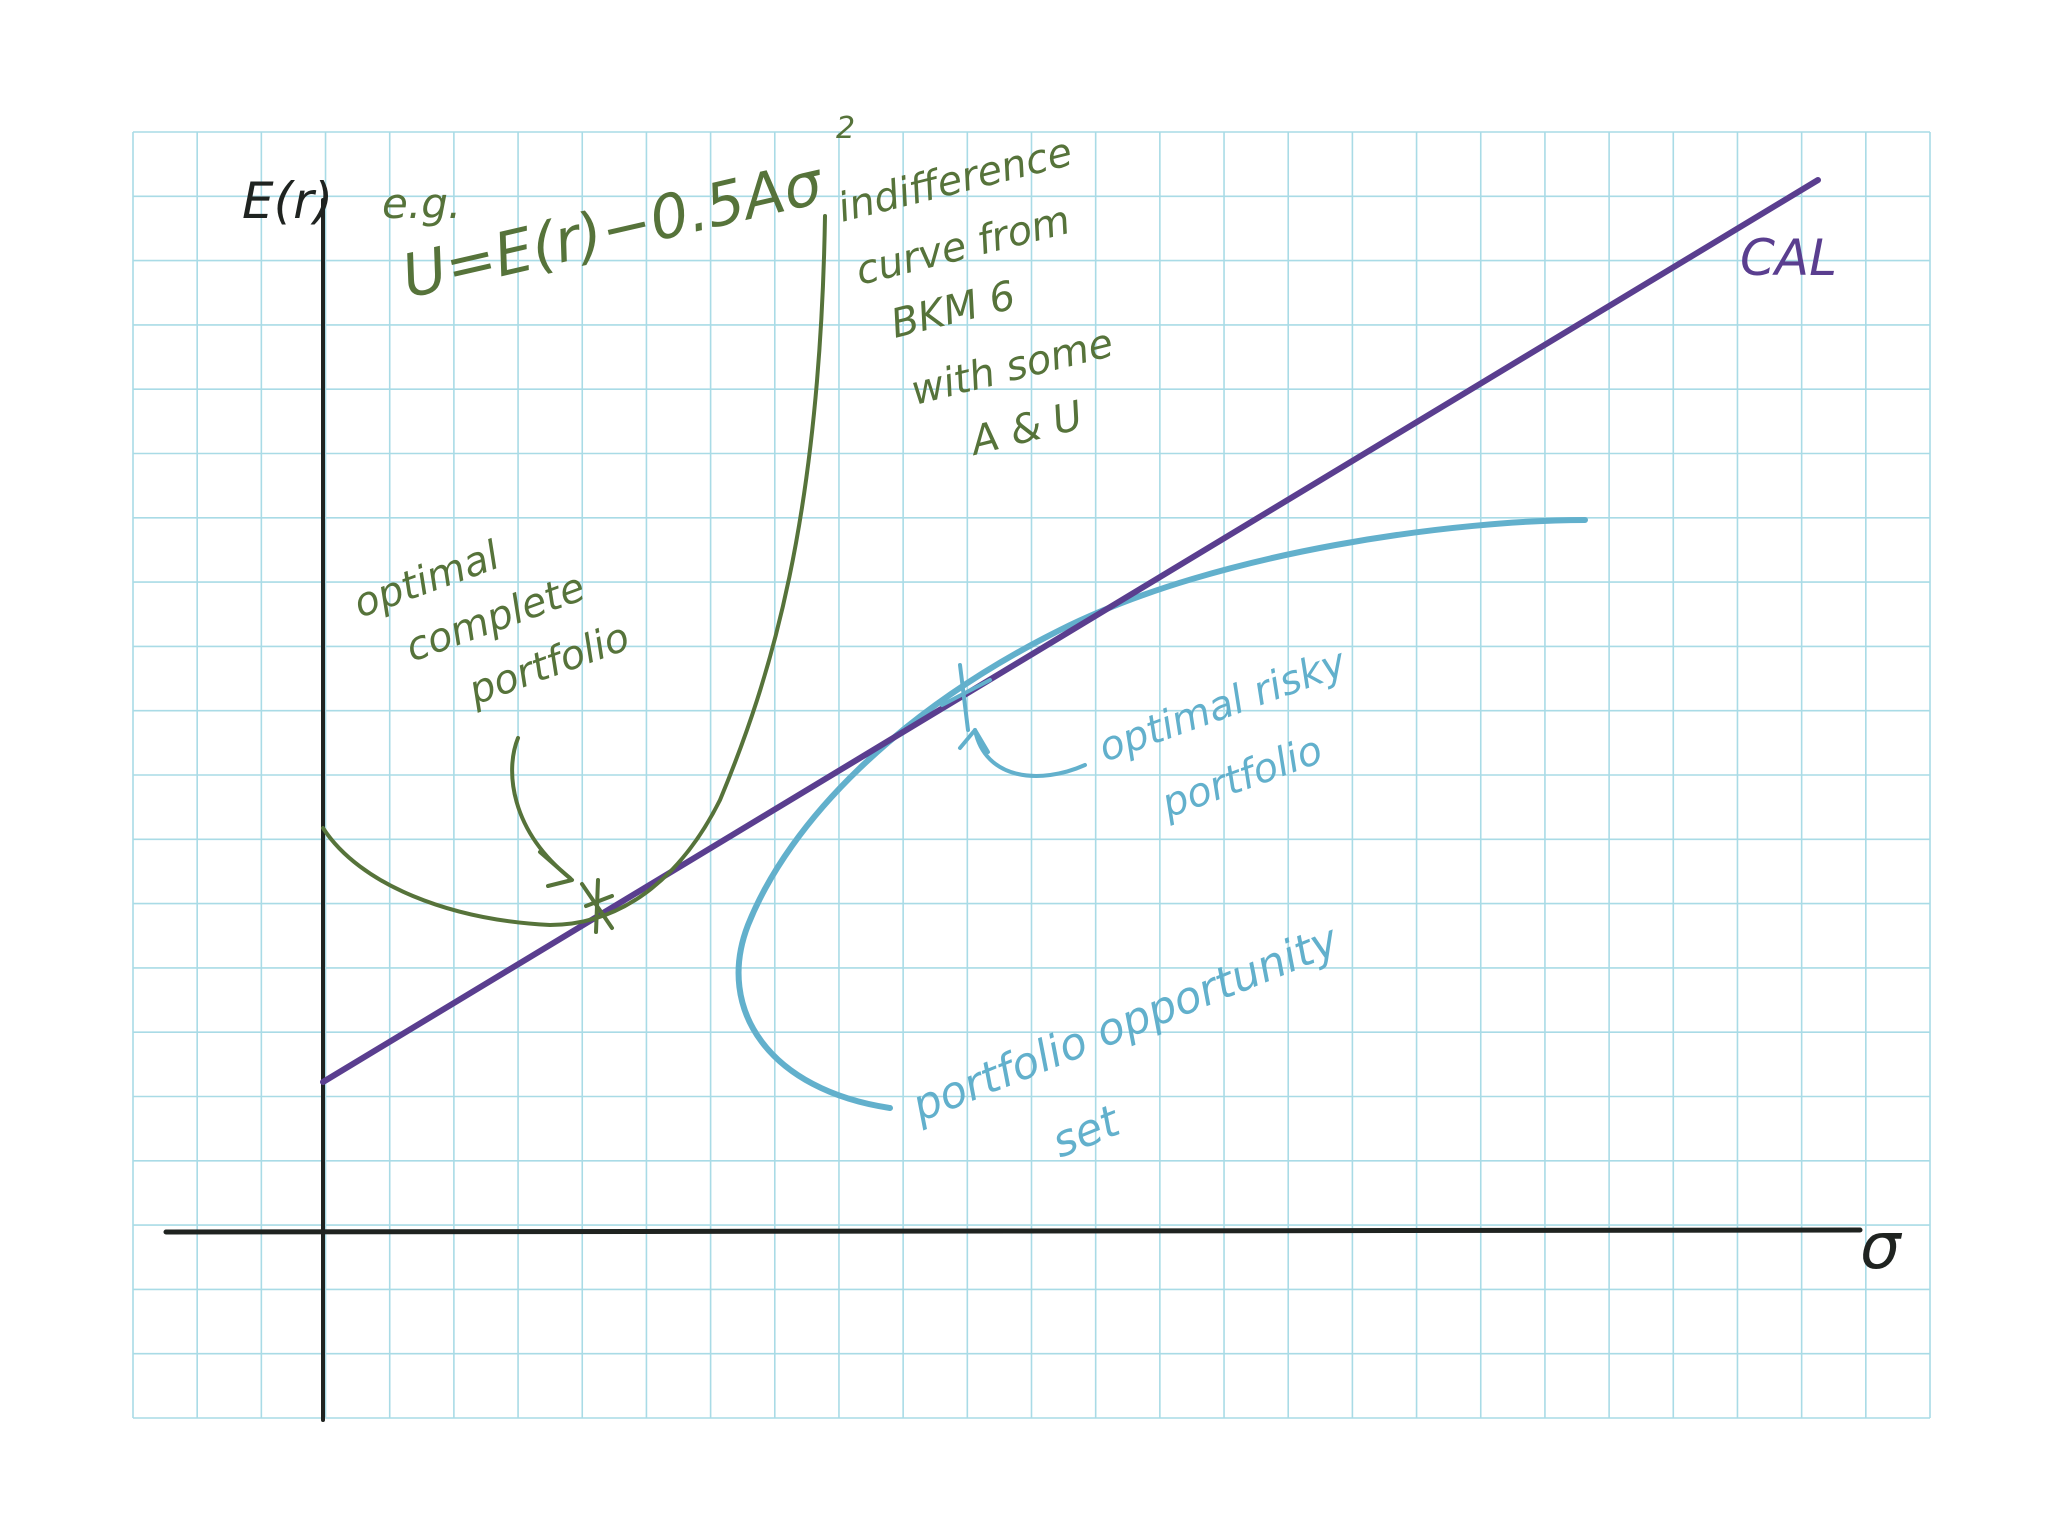  What do you see at coordinates (845, 128) in the screenshot?
I see `utility-exponent: 2` at bounding box center [845, 128].